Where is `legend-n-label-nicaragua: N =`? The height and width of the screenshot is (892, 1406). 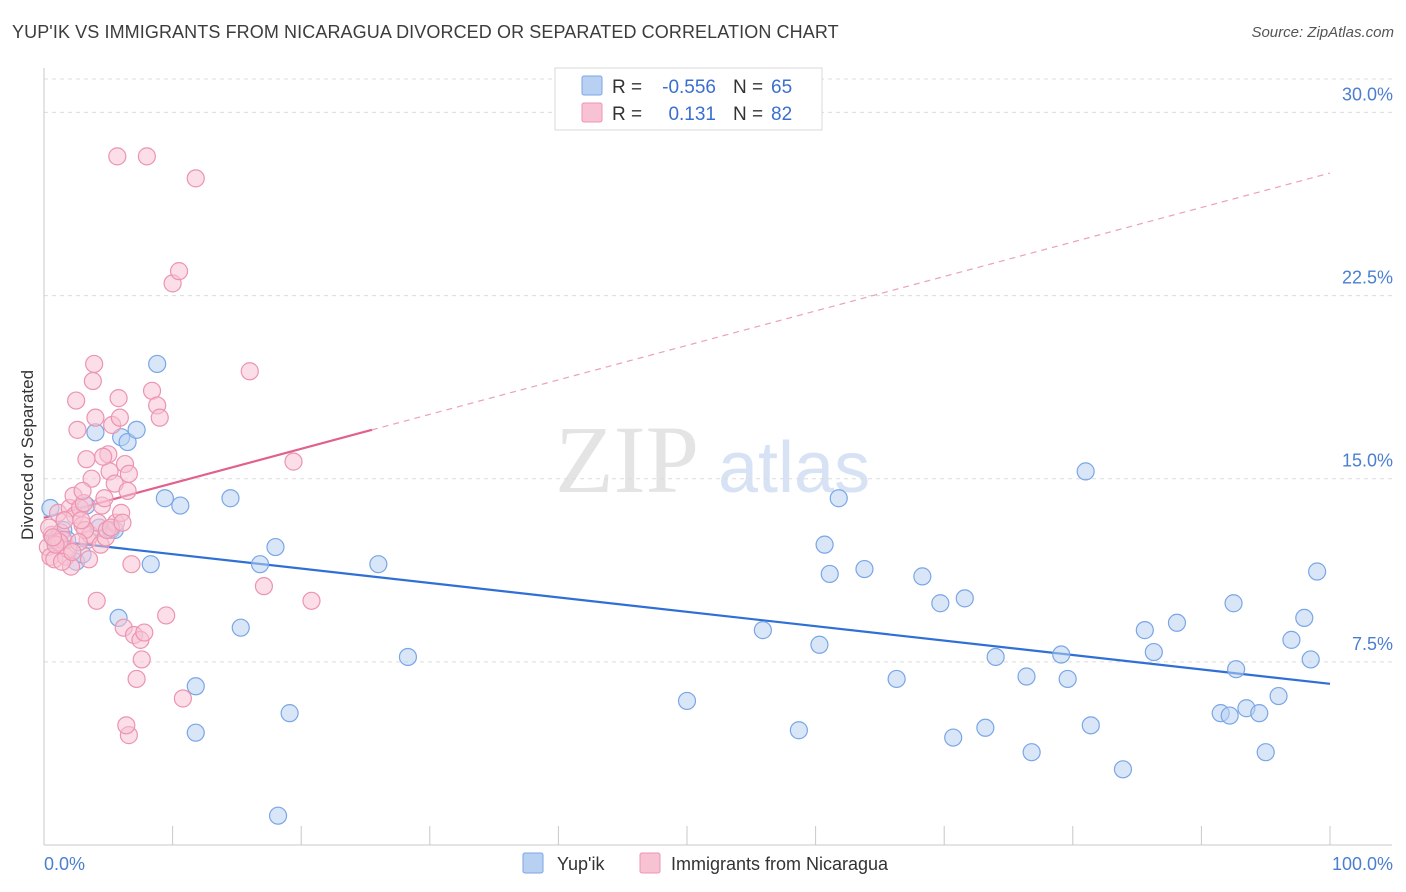 legend-n-label-nicaragua: N = is located at coordinates (748, 114).